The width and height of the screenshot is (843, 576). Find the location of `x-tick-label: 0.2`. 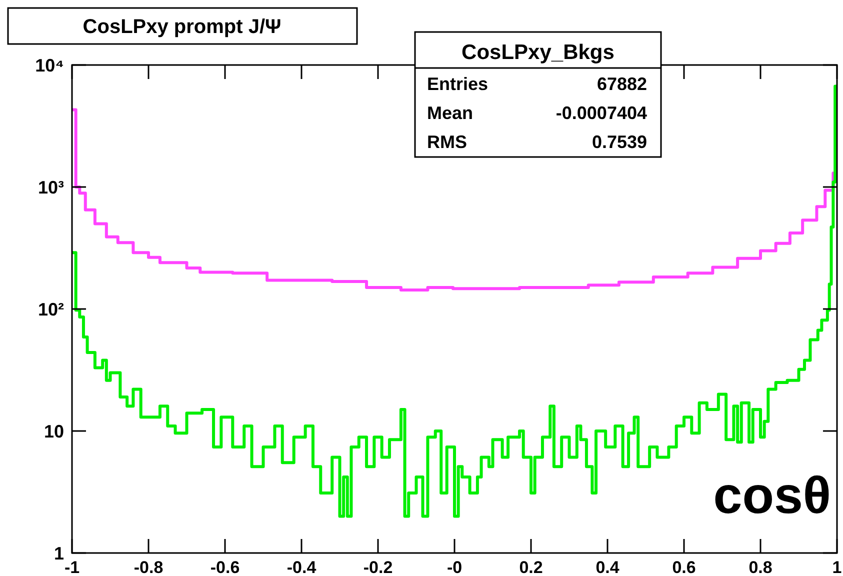

x-tick-label: 0.2 is located at coordinates (531, 567).